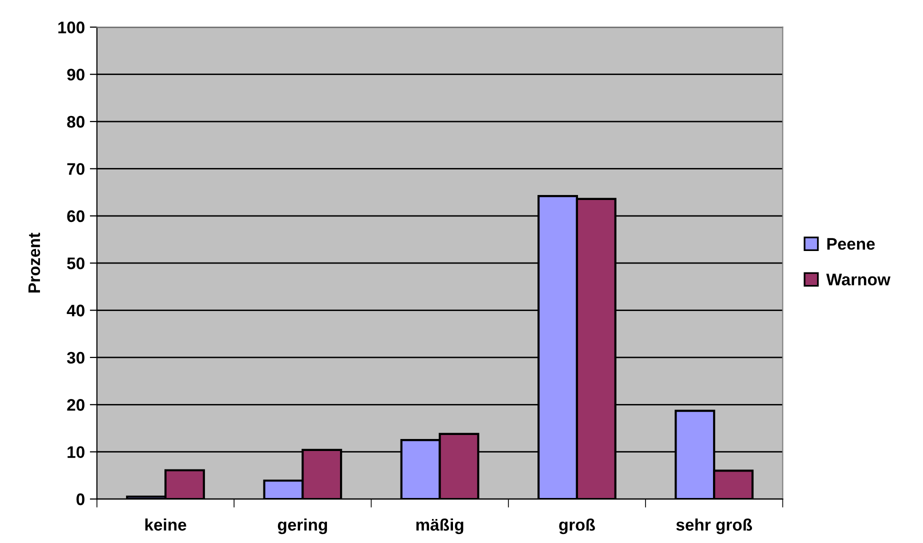 This screenshot has width=923, height=543. I want to click on y-axis-title: Prozent, so click(34, 262).